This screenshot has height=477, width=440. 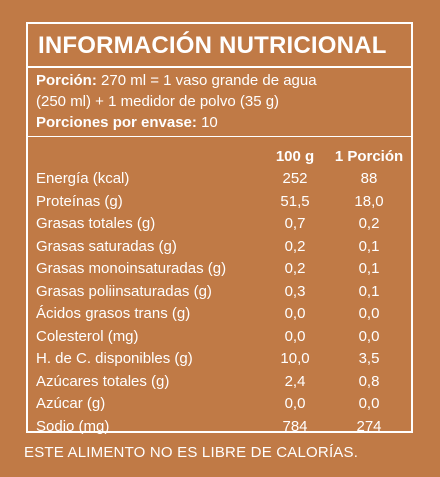 What do you see at coordinates (219, 292) in the screenshot?
I see `table-row: Grasas poliinsaturadas (g) 0,3 0,1` at bounding box center [219, 292].